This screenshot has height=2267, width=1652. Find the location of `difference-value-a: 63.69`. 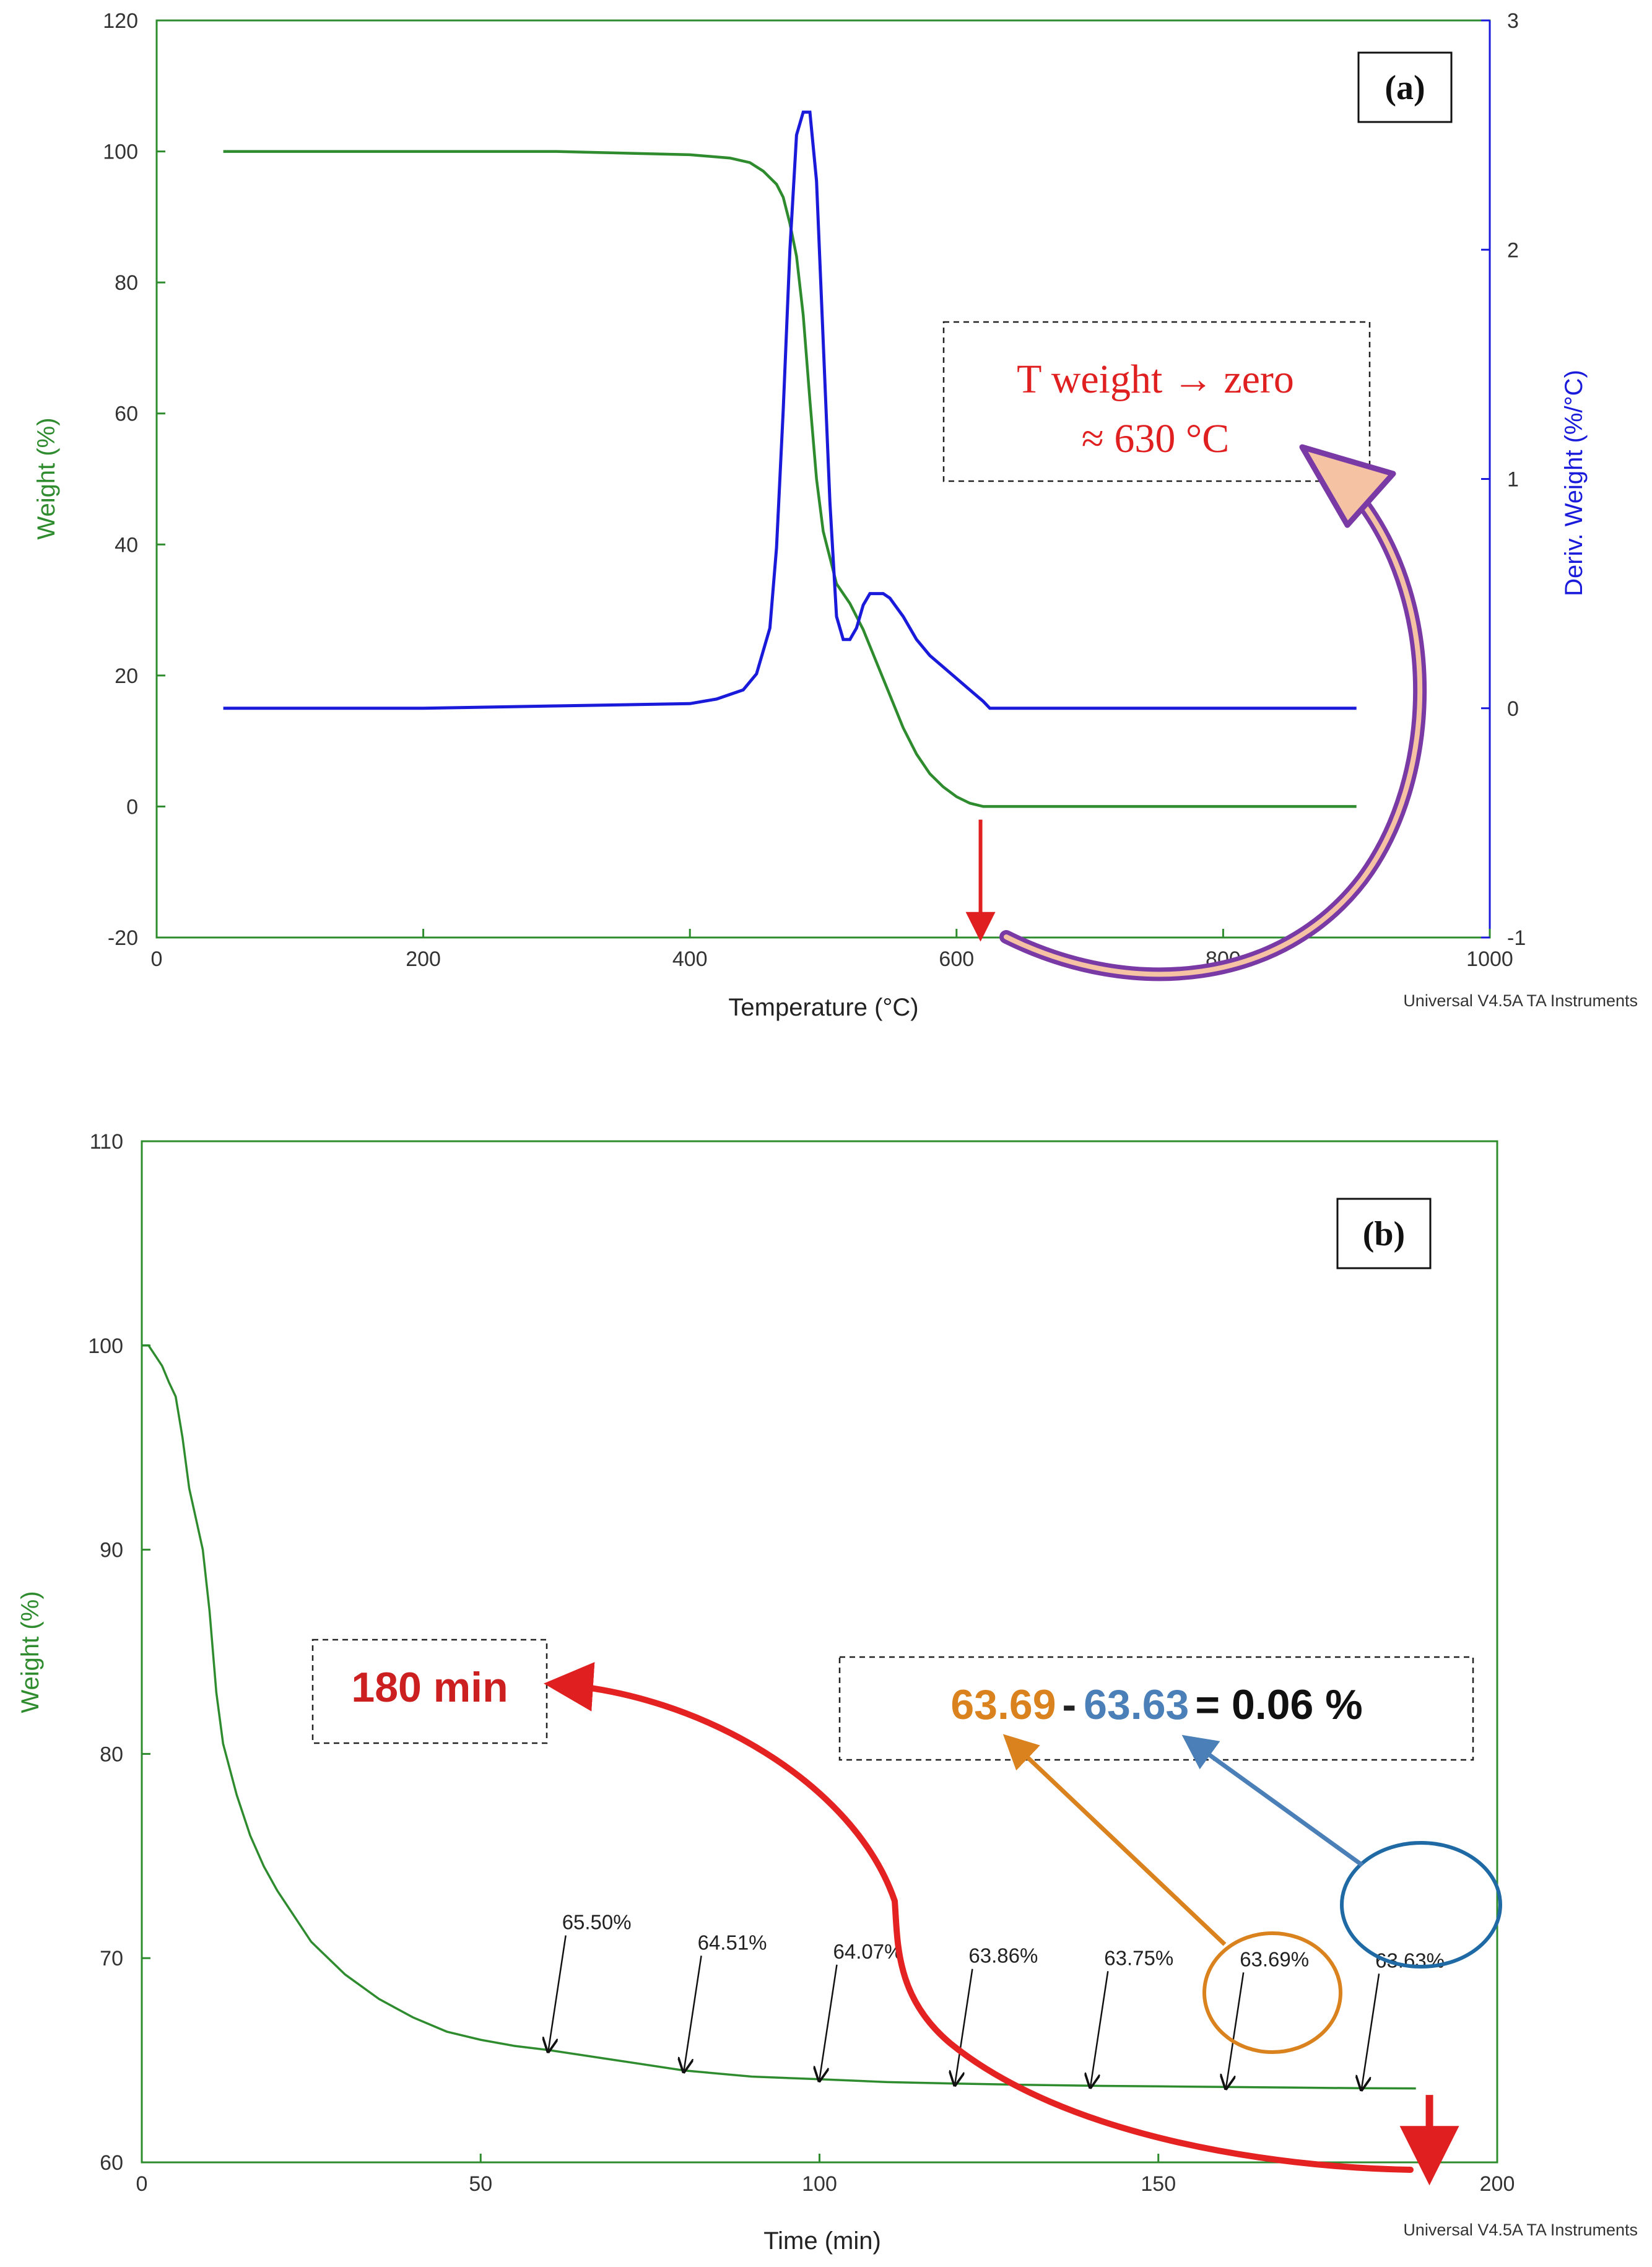

difference-value-a: 63.69 is located at coordinates (1003, 1704).